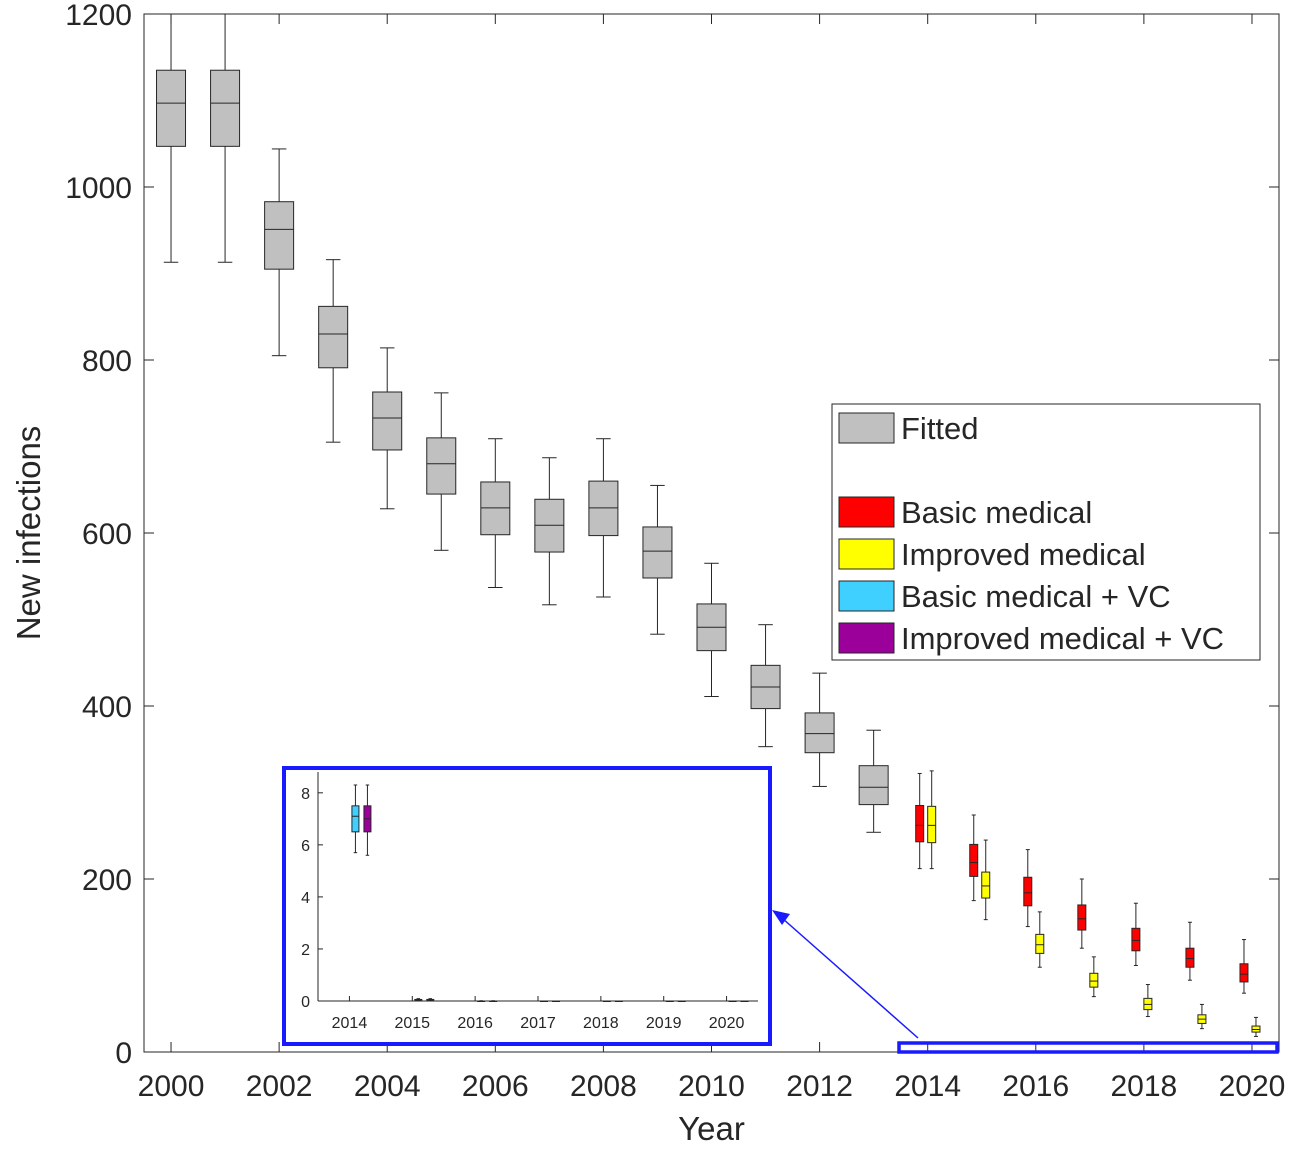 This screenshot has height=1150, width=1301. What do you see at coordinates (305, 794) in the screenshot?
I see `inset-y-tick-label: 8` at bounding box center [305, 794].